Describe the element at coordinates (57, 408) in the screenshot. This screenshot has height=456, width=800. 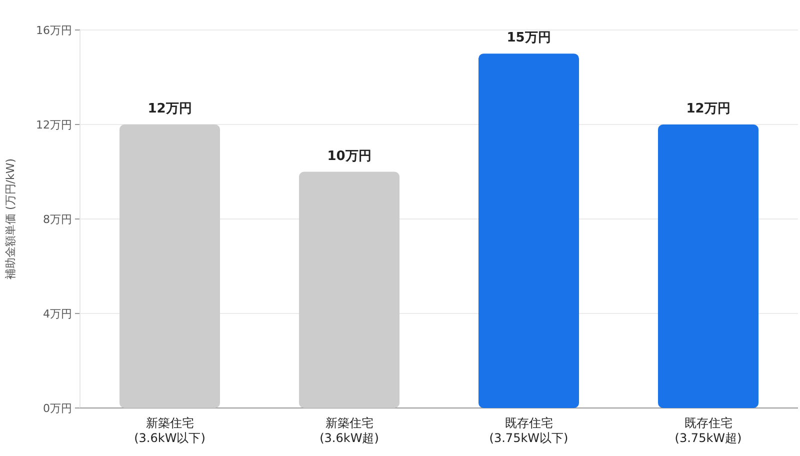
I see `y-tick-label: 0万円` at that location.